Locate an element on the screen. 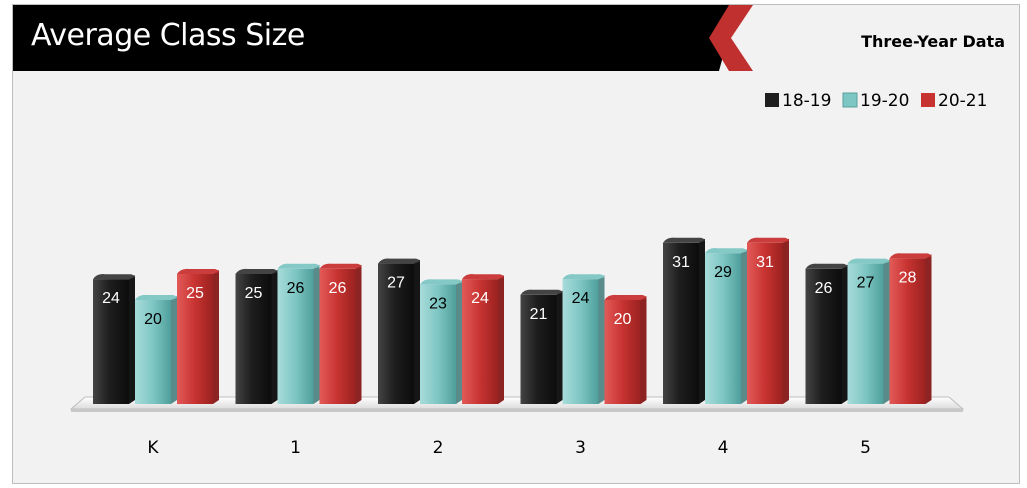  page-subtitle: Three-Year Data is located at coordinates (933, 41).